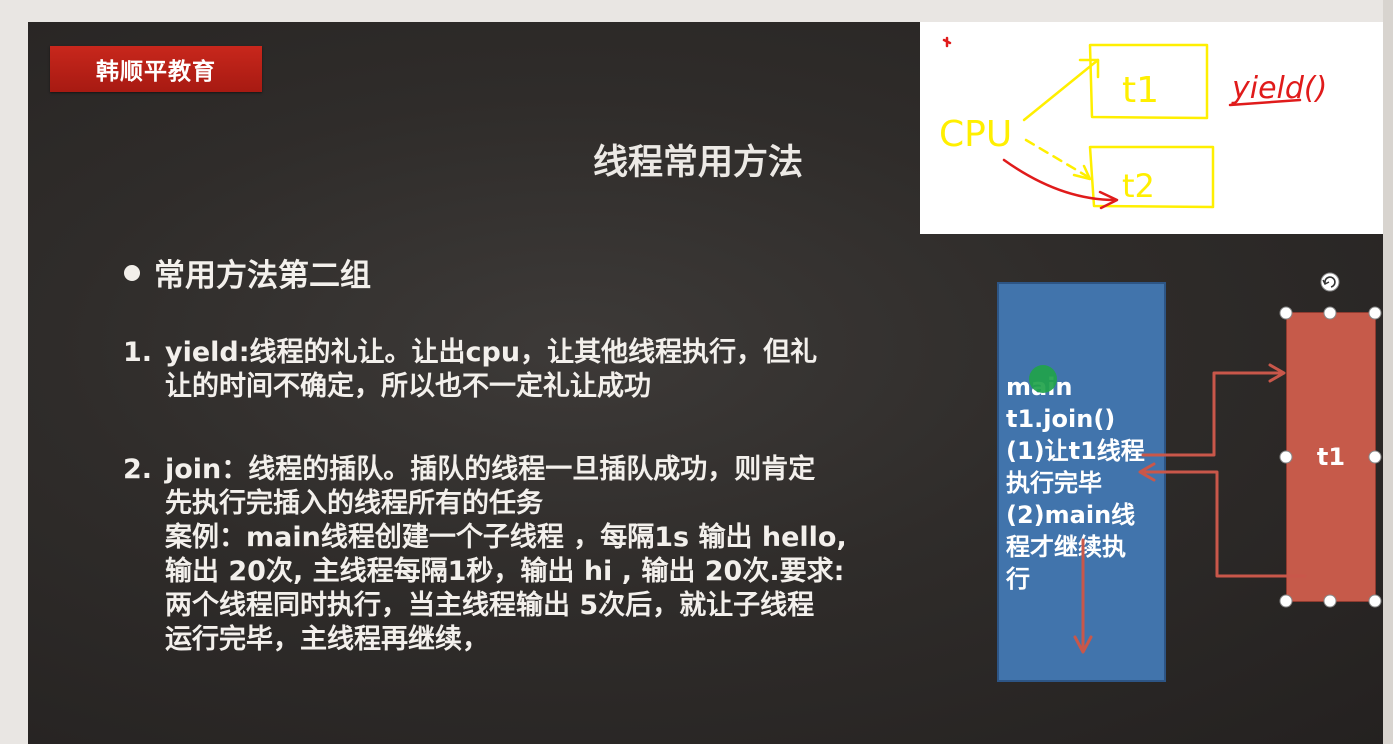  I want to click on sketch-t2-box, so click(1151, 177).